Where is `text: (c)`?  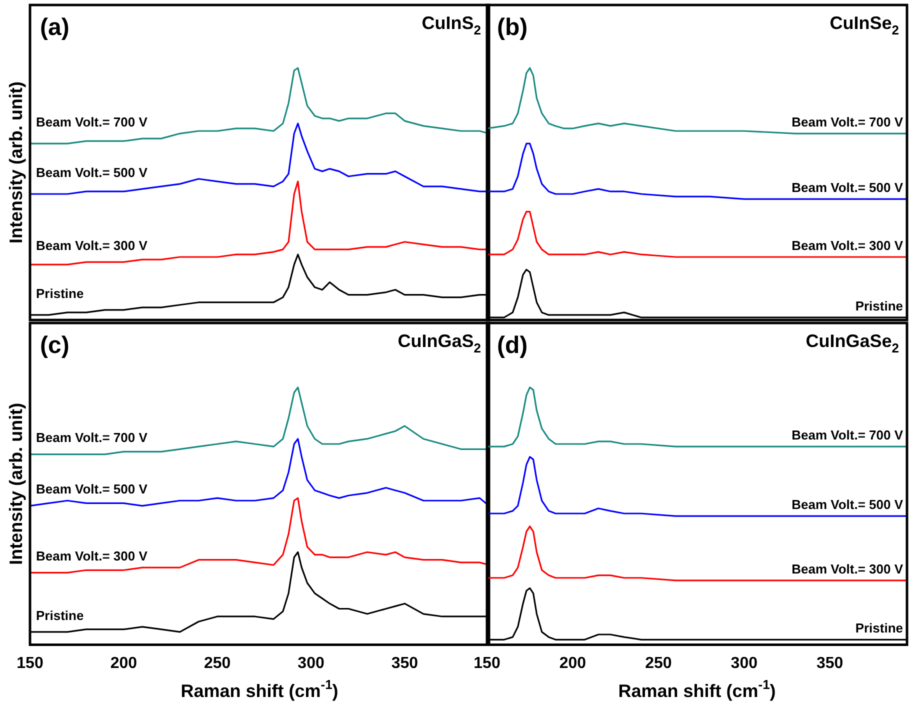
text: (c) is located at coordinates (55, 345).